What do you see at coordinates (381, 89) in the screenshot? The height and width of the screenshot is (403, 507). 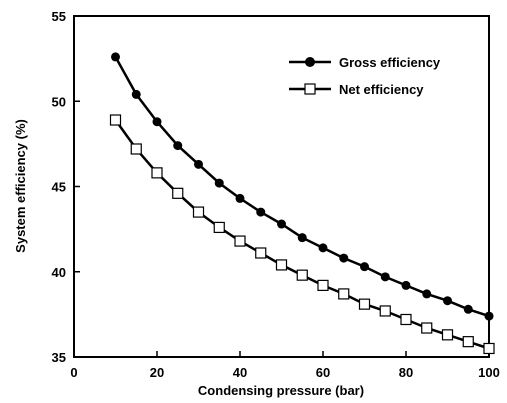 I see `legend-label-net: Net efficiency` at bounding box center [381, 89].